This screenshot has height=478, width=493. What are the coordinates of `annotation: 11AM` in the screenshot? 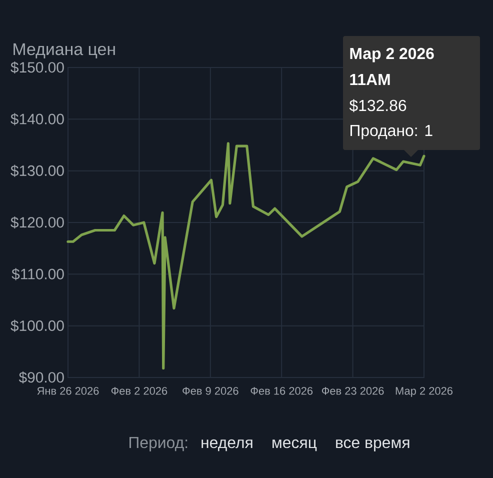 It's located at (370, 79).